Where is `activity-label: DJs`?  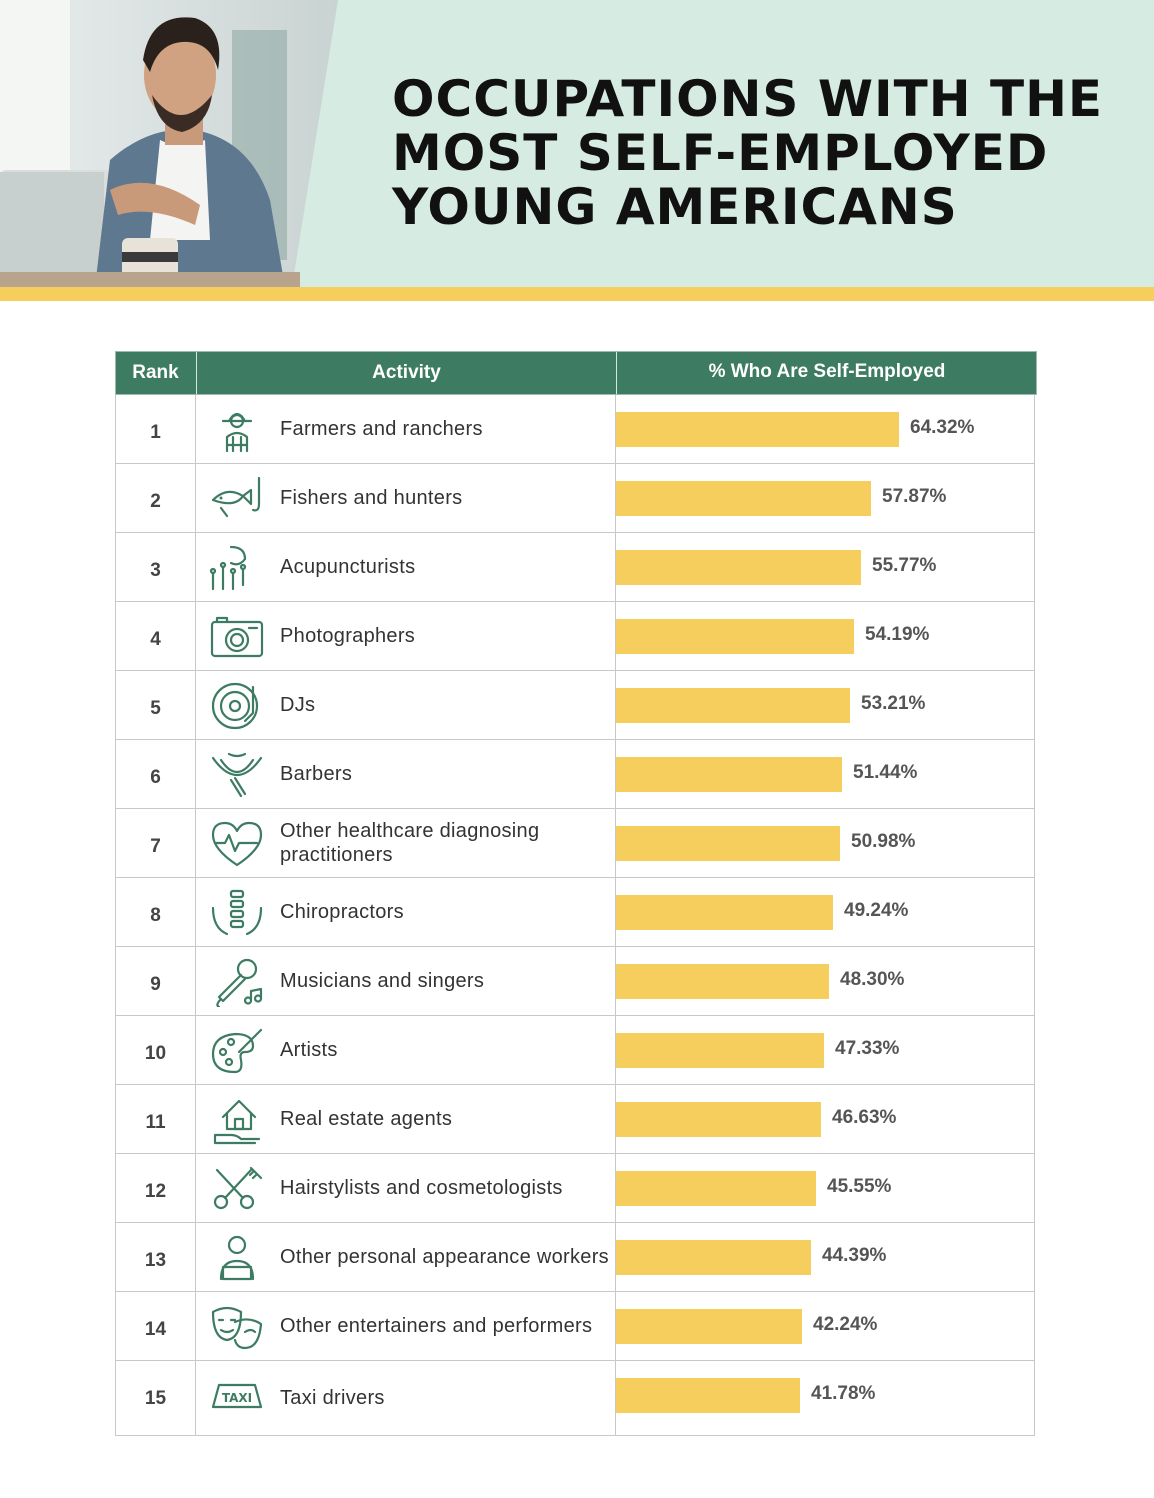 activity-label: DJs is located at coordinates (298, 705).